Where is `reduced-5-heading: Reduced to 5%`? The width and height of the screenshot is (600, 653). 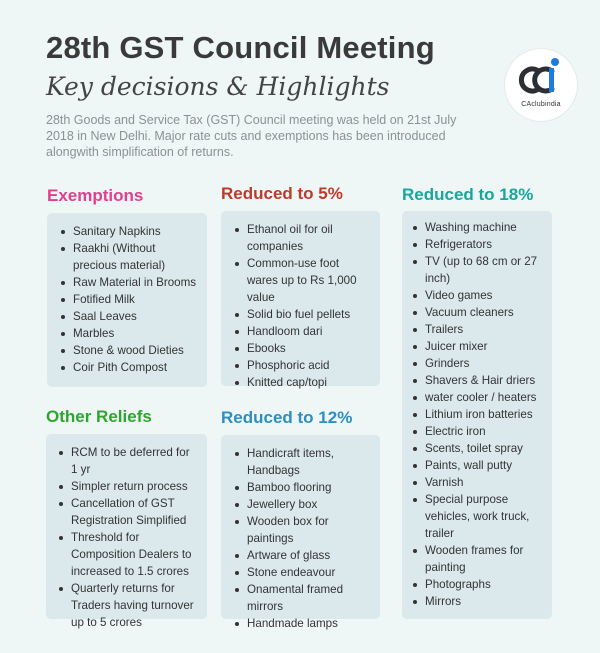
reduced-5-heading: Reduced to 5% is located at coordinates (282, 193).